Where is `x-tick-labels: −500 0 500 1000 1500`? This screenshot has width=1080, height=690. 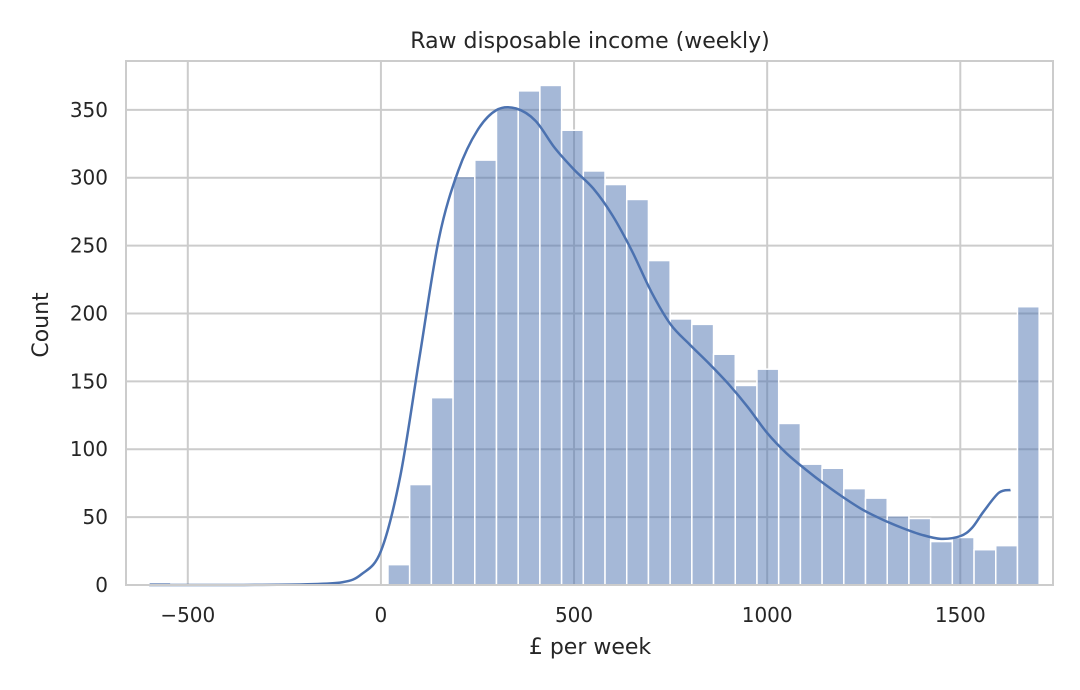
x-tick-labels: −500 0 500 1000 1500 is located at coordinates (572, 615).